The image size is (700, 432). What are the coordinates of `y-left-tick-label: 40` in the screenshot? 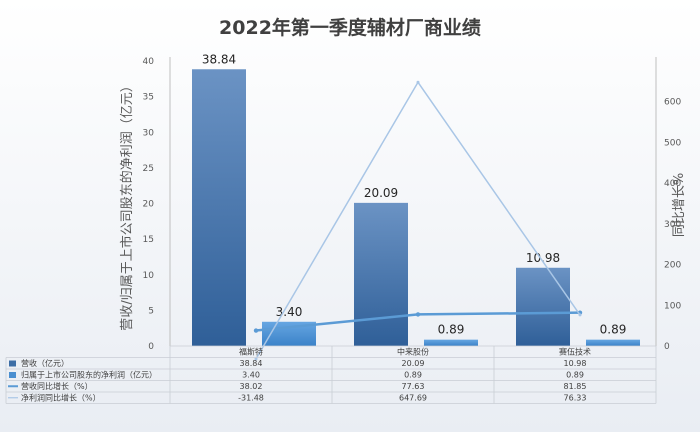 It's located at (149, 62).